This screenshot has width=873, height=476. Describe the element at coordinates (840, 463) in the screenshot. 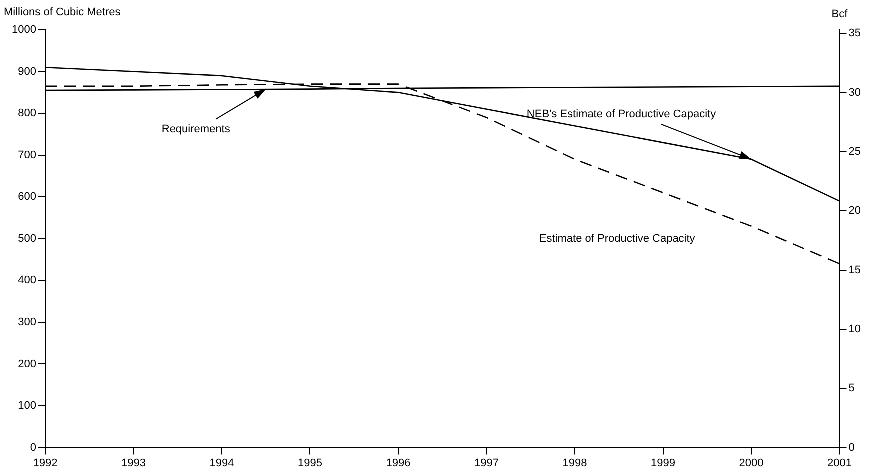

I see `x-tick-label: 2001` at that location.